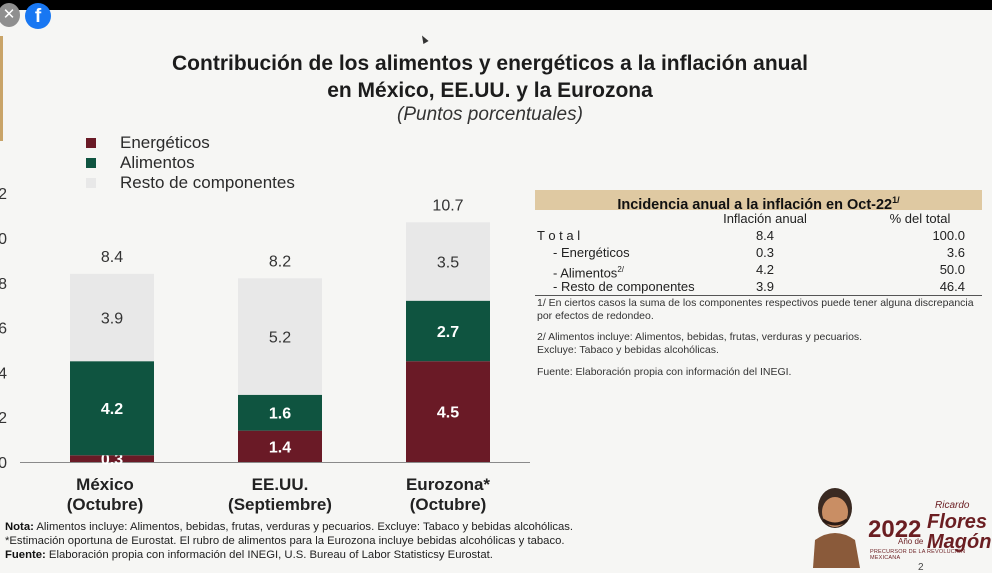  I want to click on category-label-mexico: México (Octubre), so click(105, 495).